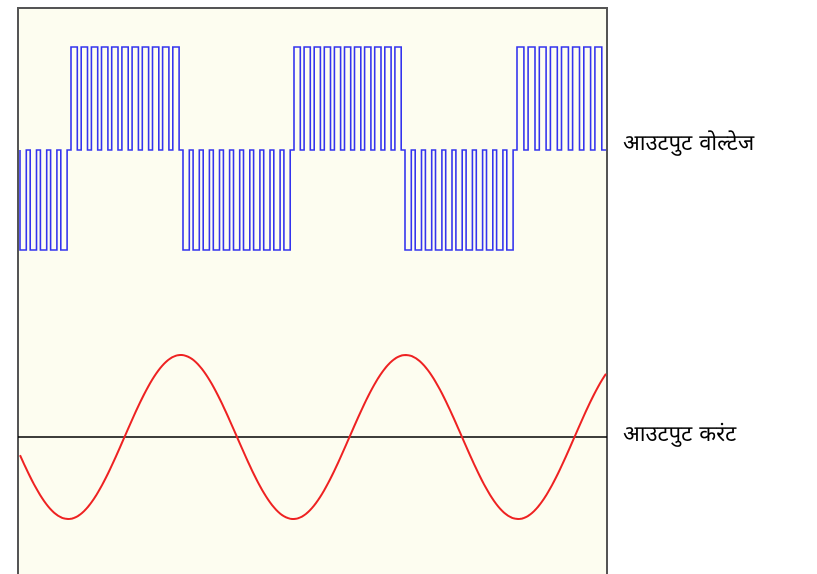  What do you see at coordinates (680, 434) in the screenshot?
I see `output-current-label: आउटपुट करंट` at bounding box center [680, 434].